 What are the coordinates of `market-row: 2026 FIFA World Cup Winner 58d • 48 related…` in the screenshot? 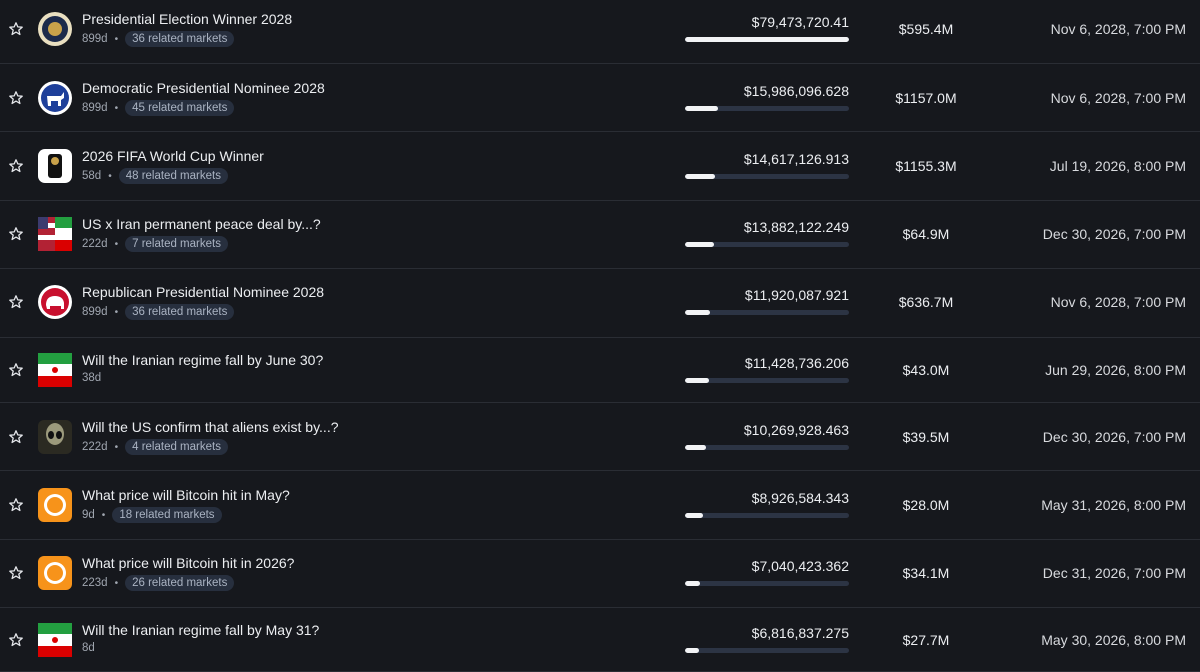 It's located at (600, 166).